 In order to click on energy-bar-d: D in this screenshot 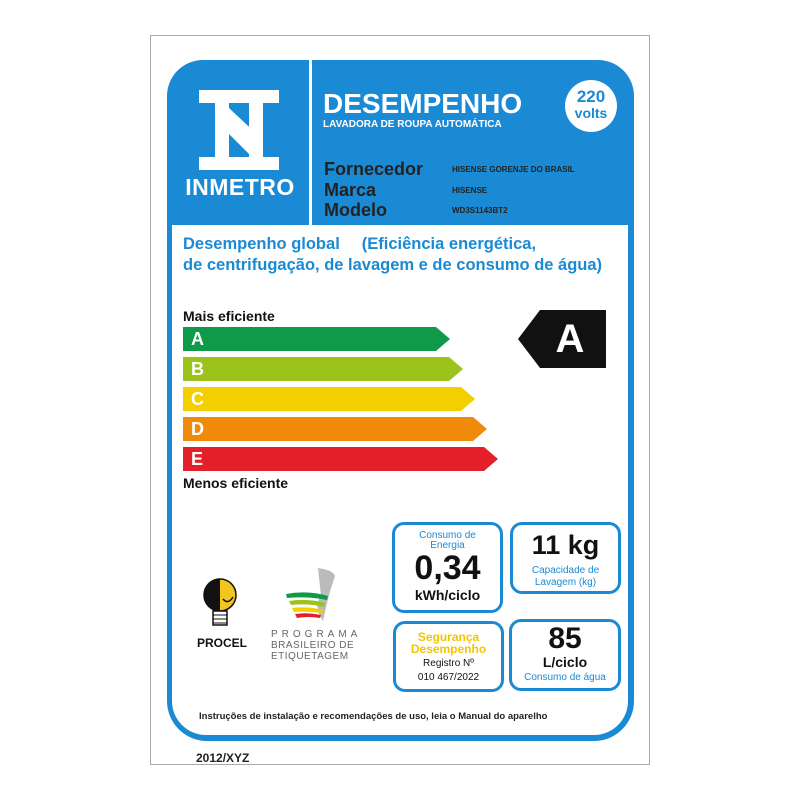, I will do `click(335, 429)`.